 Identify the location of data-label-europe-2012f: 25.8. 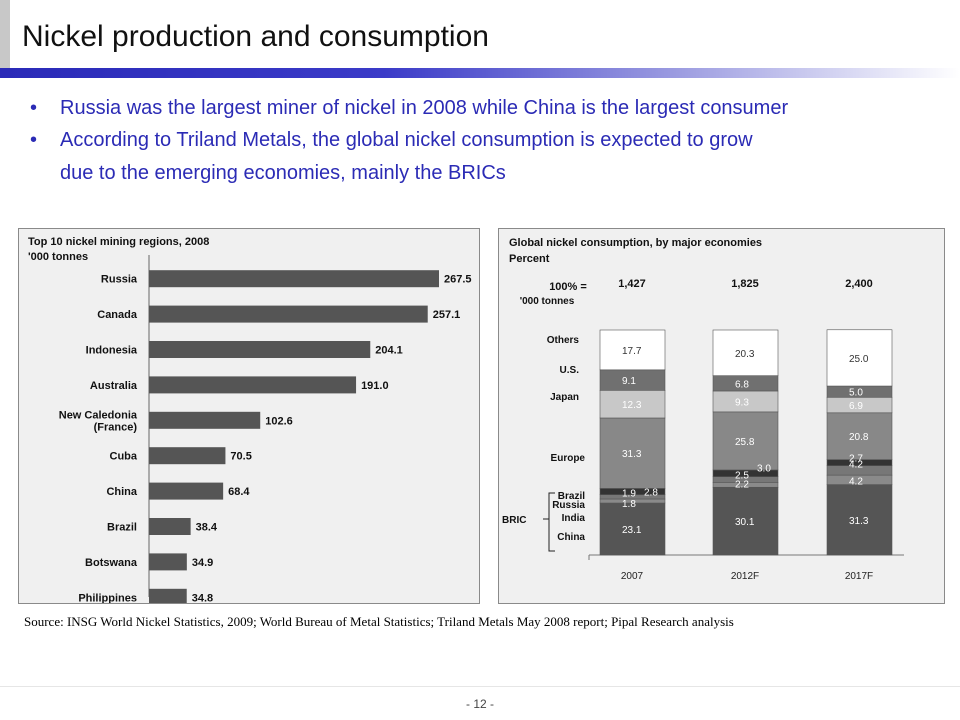
(745, 442).